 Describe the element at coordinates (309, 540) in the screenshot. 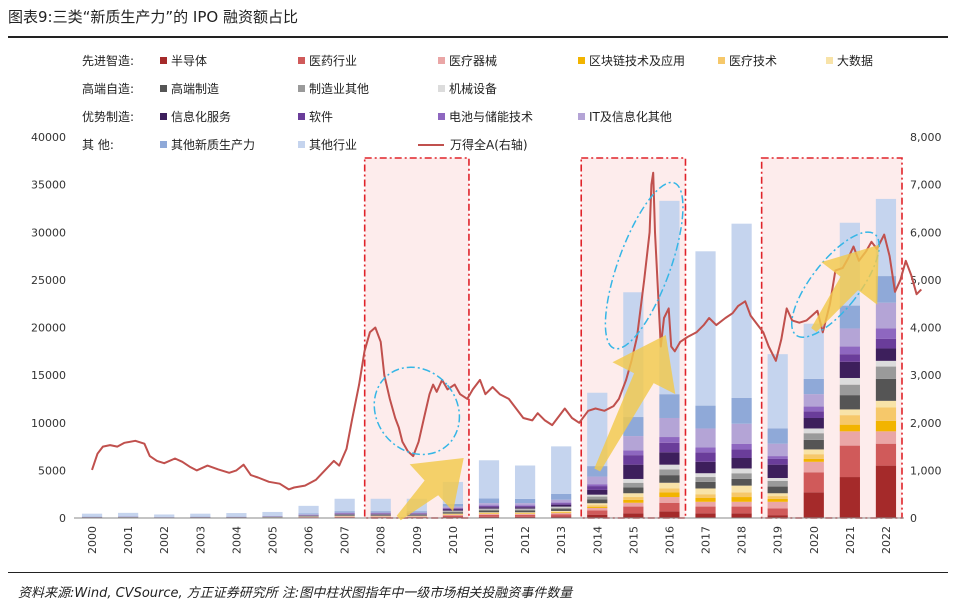

I see `x-tick-label-2006: 2006` at that location.